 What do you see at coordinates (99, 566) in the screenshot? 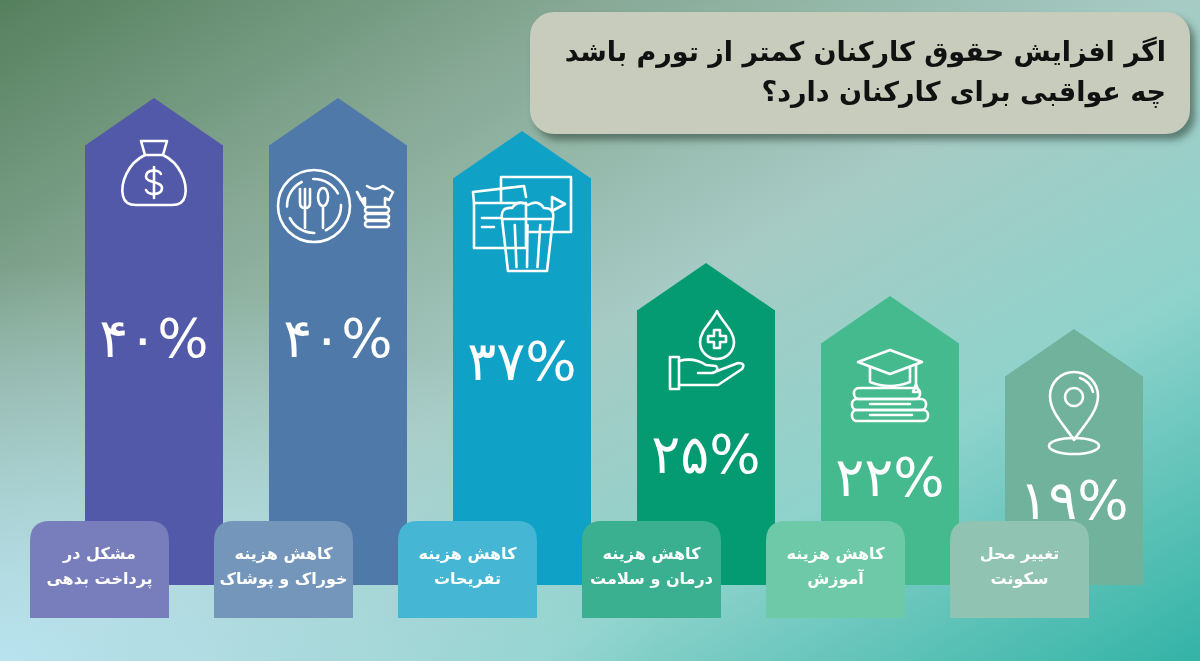
I see `x-tick-label: مشکل در پرداخت بدهی` at bounding box center [99, 566].